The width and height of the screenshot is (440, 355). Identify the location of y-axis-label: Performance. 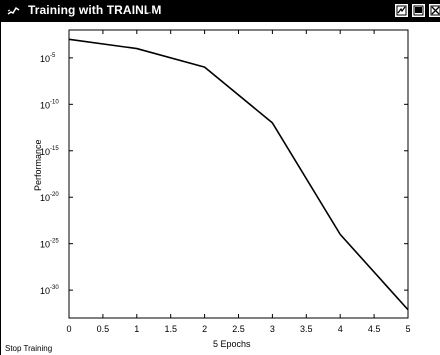
(38, 165).